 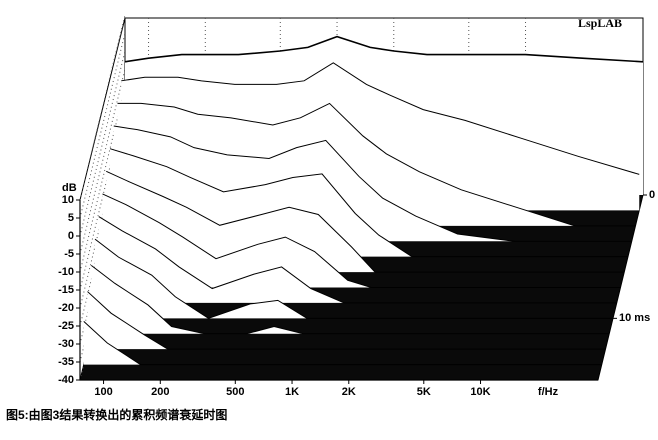 I want to click on x-tick-label: 10K, so click(x=480, y=392).